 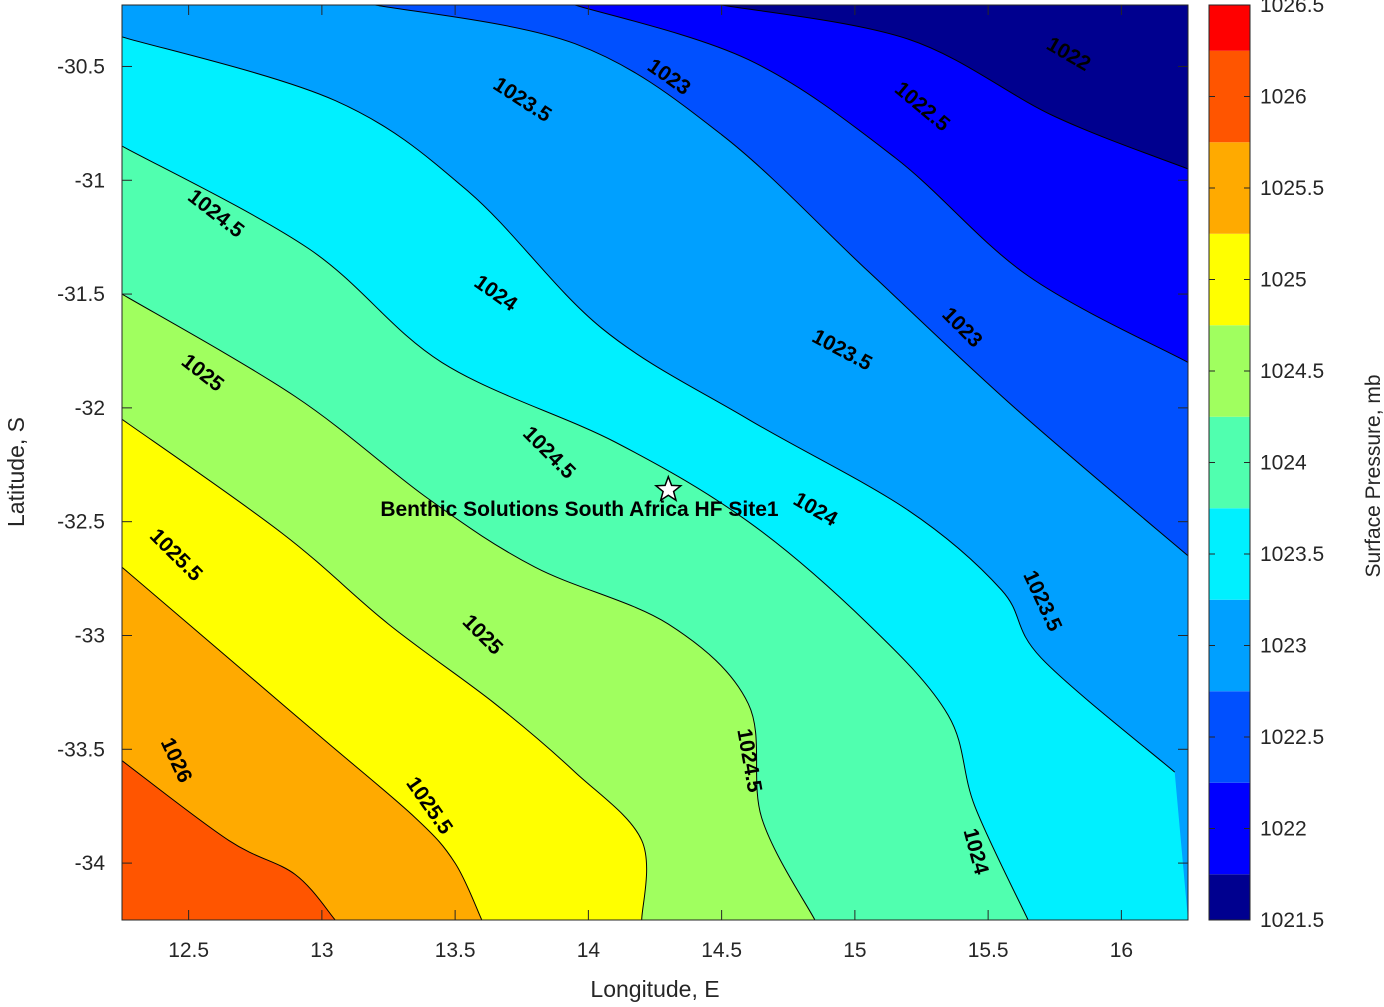 What do you see at coordinates (1292, 920) in the screenshot?
I see `colorbar-tick-label: 1021.5` at bounding box center [1292, 920].